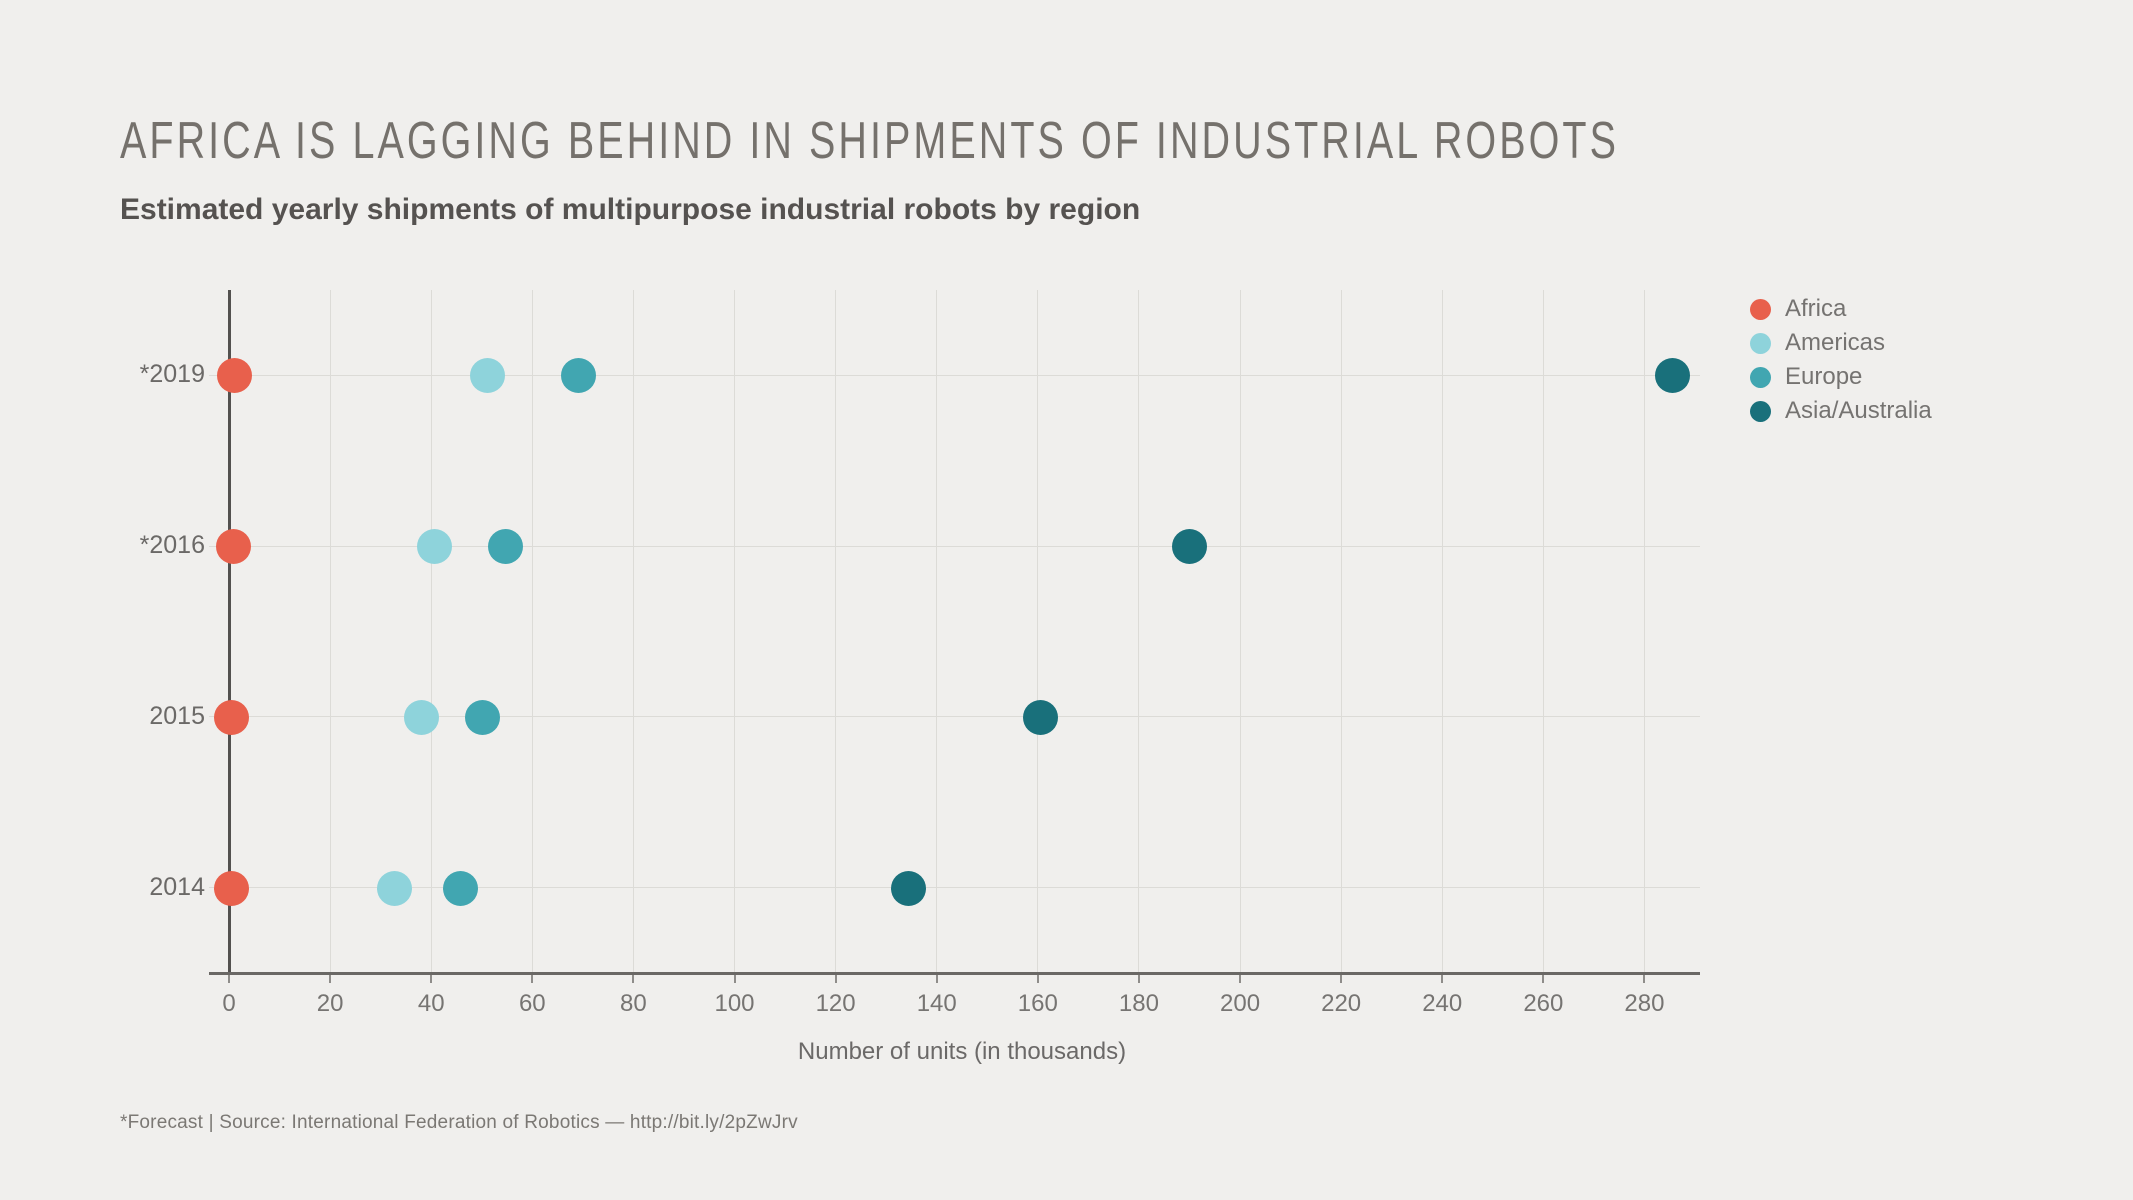 The image size is (2133, 1200). Describe the element at coordinates (1341, 1003) in the screenshot. I see `x-tick-label: 220` at that location.